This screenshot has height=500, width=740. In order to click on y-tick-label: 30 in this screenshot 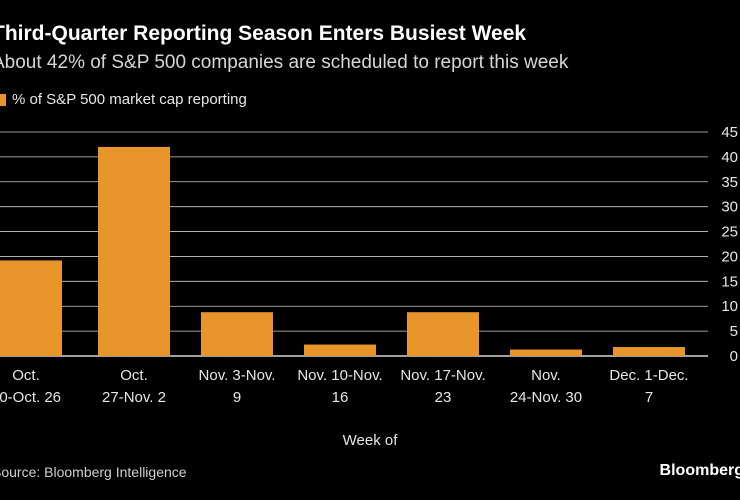, I will do `click(729, 207)`.